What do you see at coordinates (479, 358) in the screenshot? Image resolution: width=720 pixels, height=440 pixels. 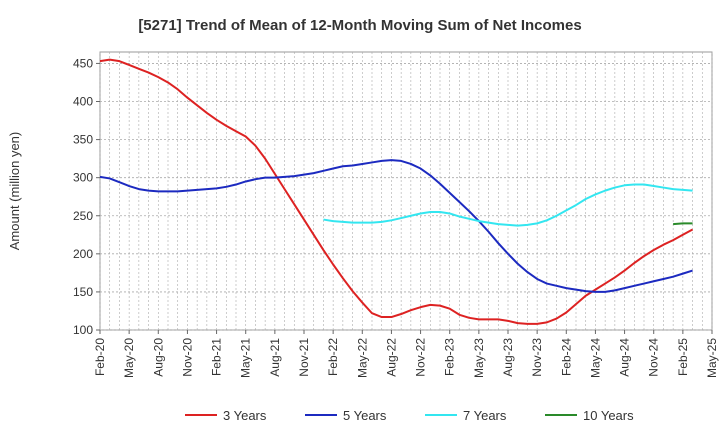 I see `x-tick-label: May-23` at bounding box center [479, 358].